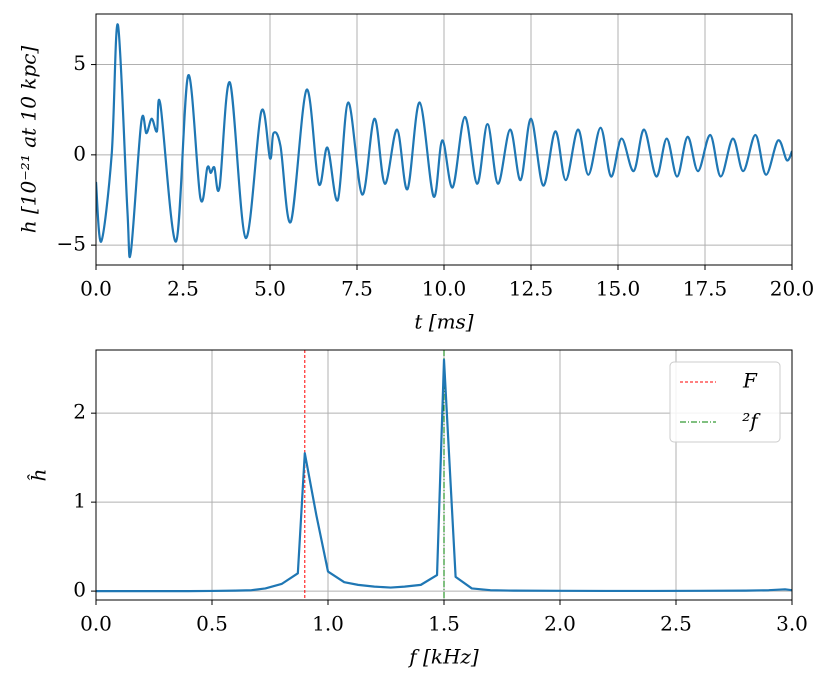 The width and height of the screenshot is (830, 691). I want to click on x-tick-label: 15.0, so click(618, 289).